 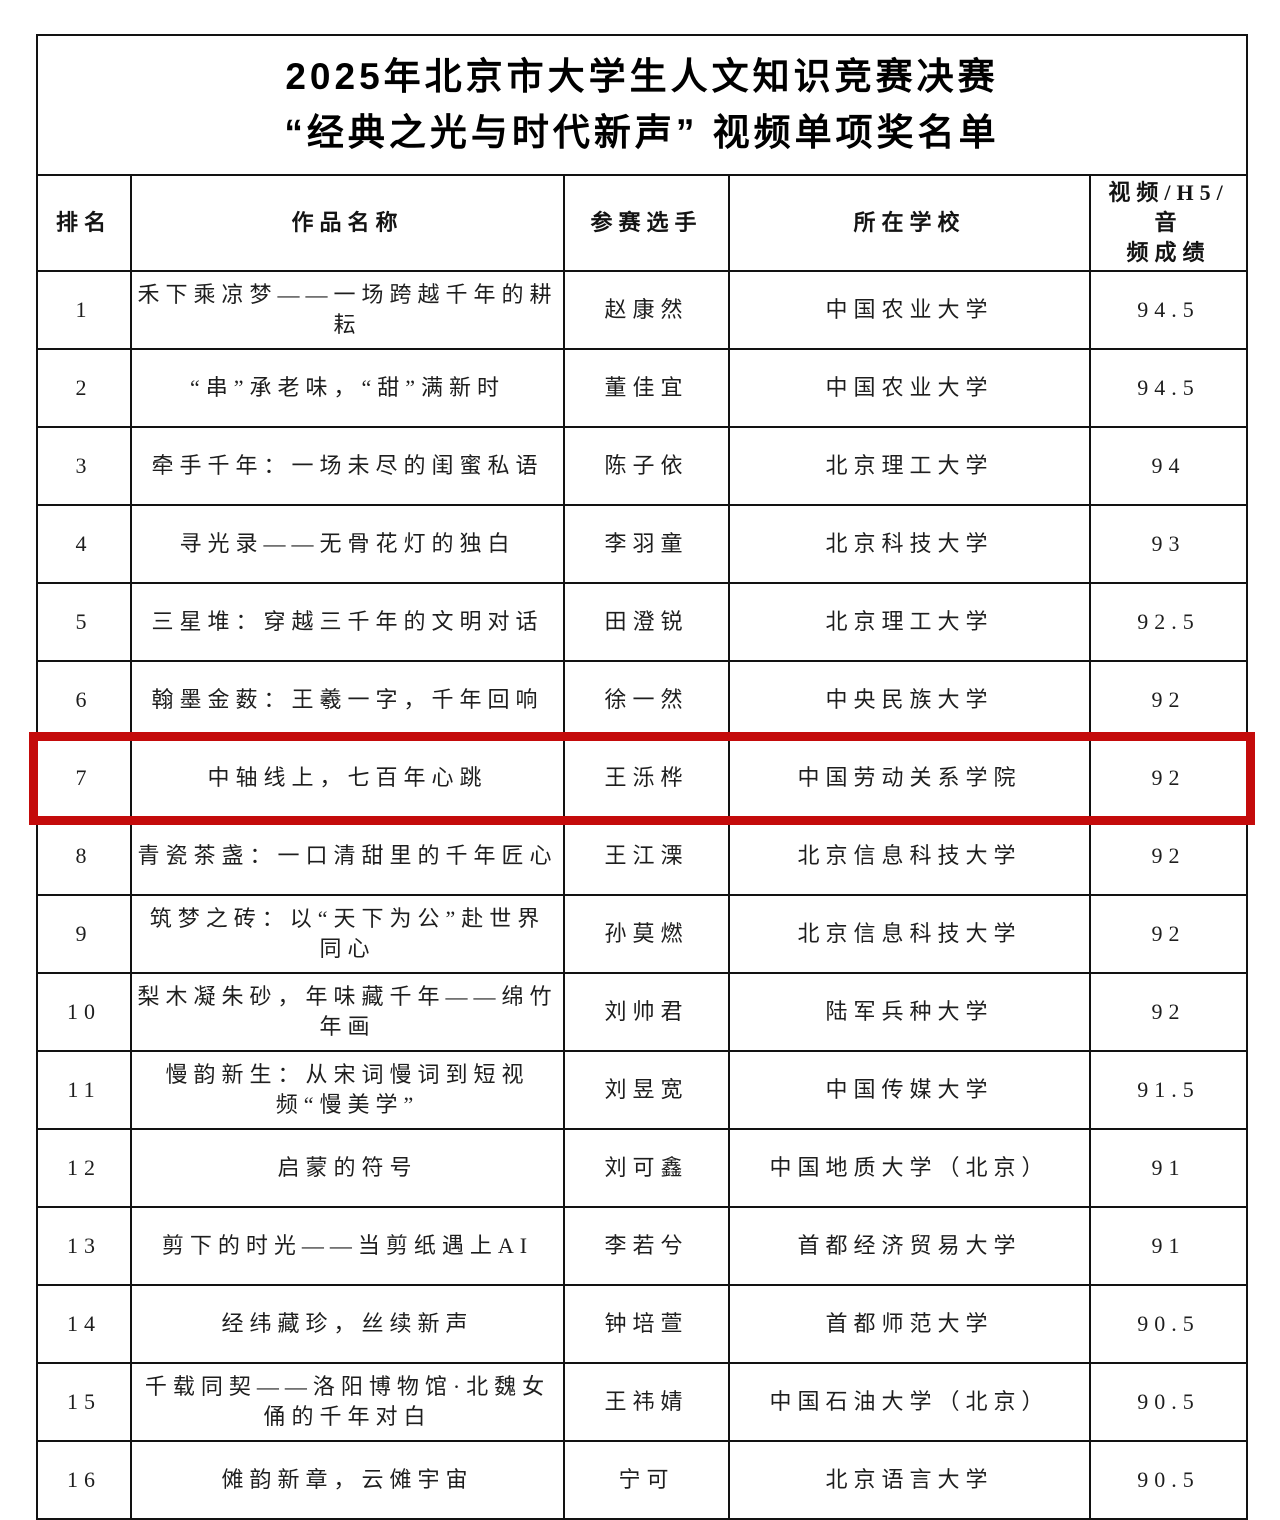 I want to click on table-row: 11 慢韵新生：从宋词慢词到短视频“慢美学” 刘昱宽 中国传媒大学 91.5, so click(x=642, y=1090).